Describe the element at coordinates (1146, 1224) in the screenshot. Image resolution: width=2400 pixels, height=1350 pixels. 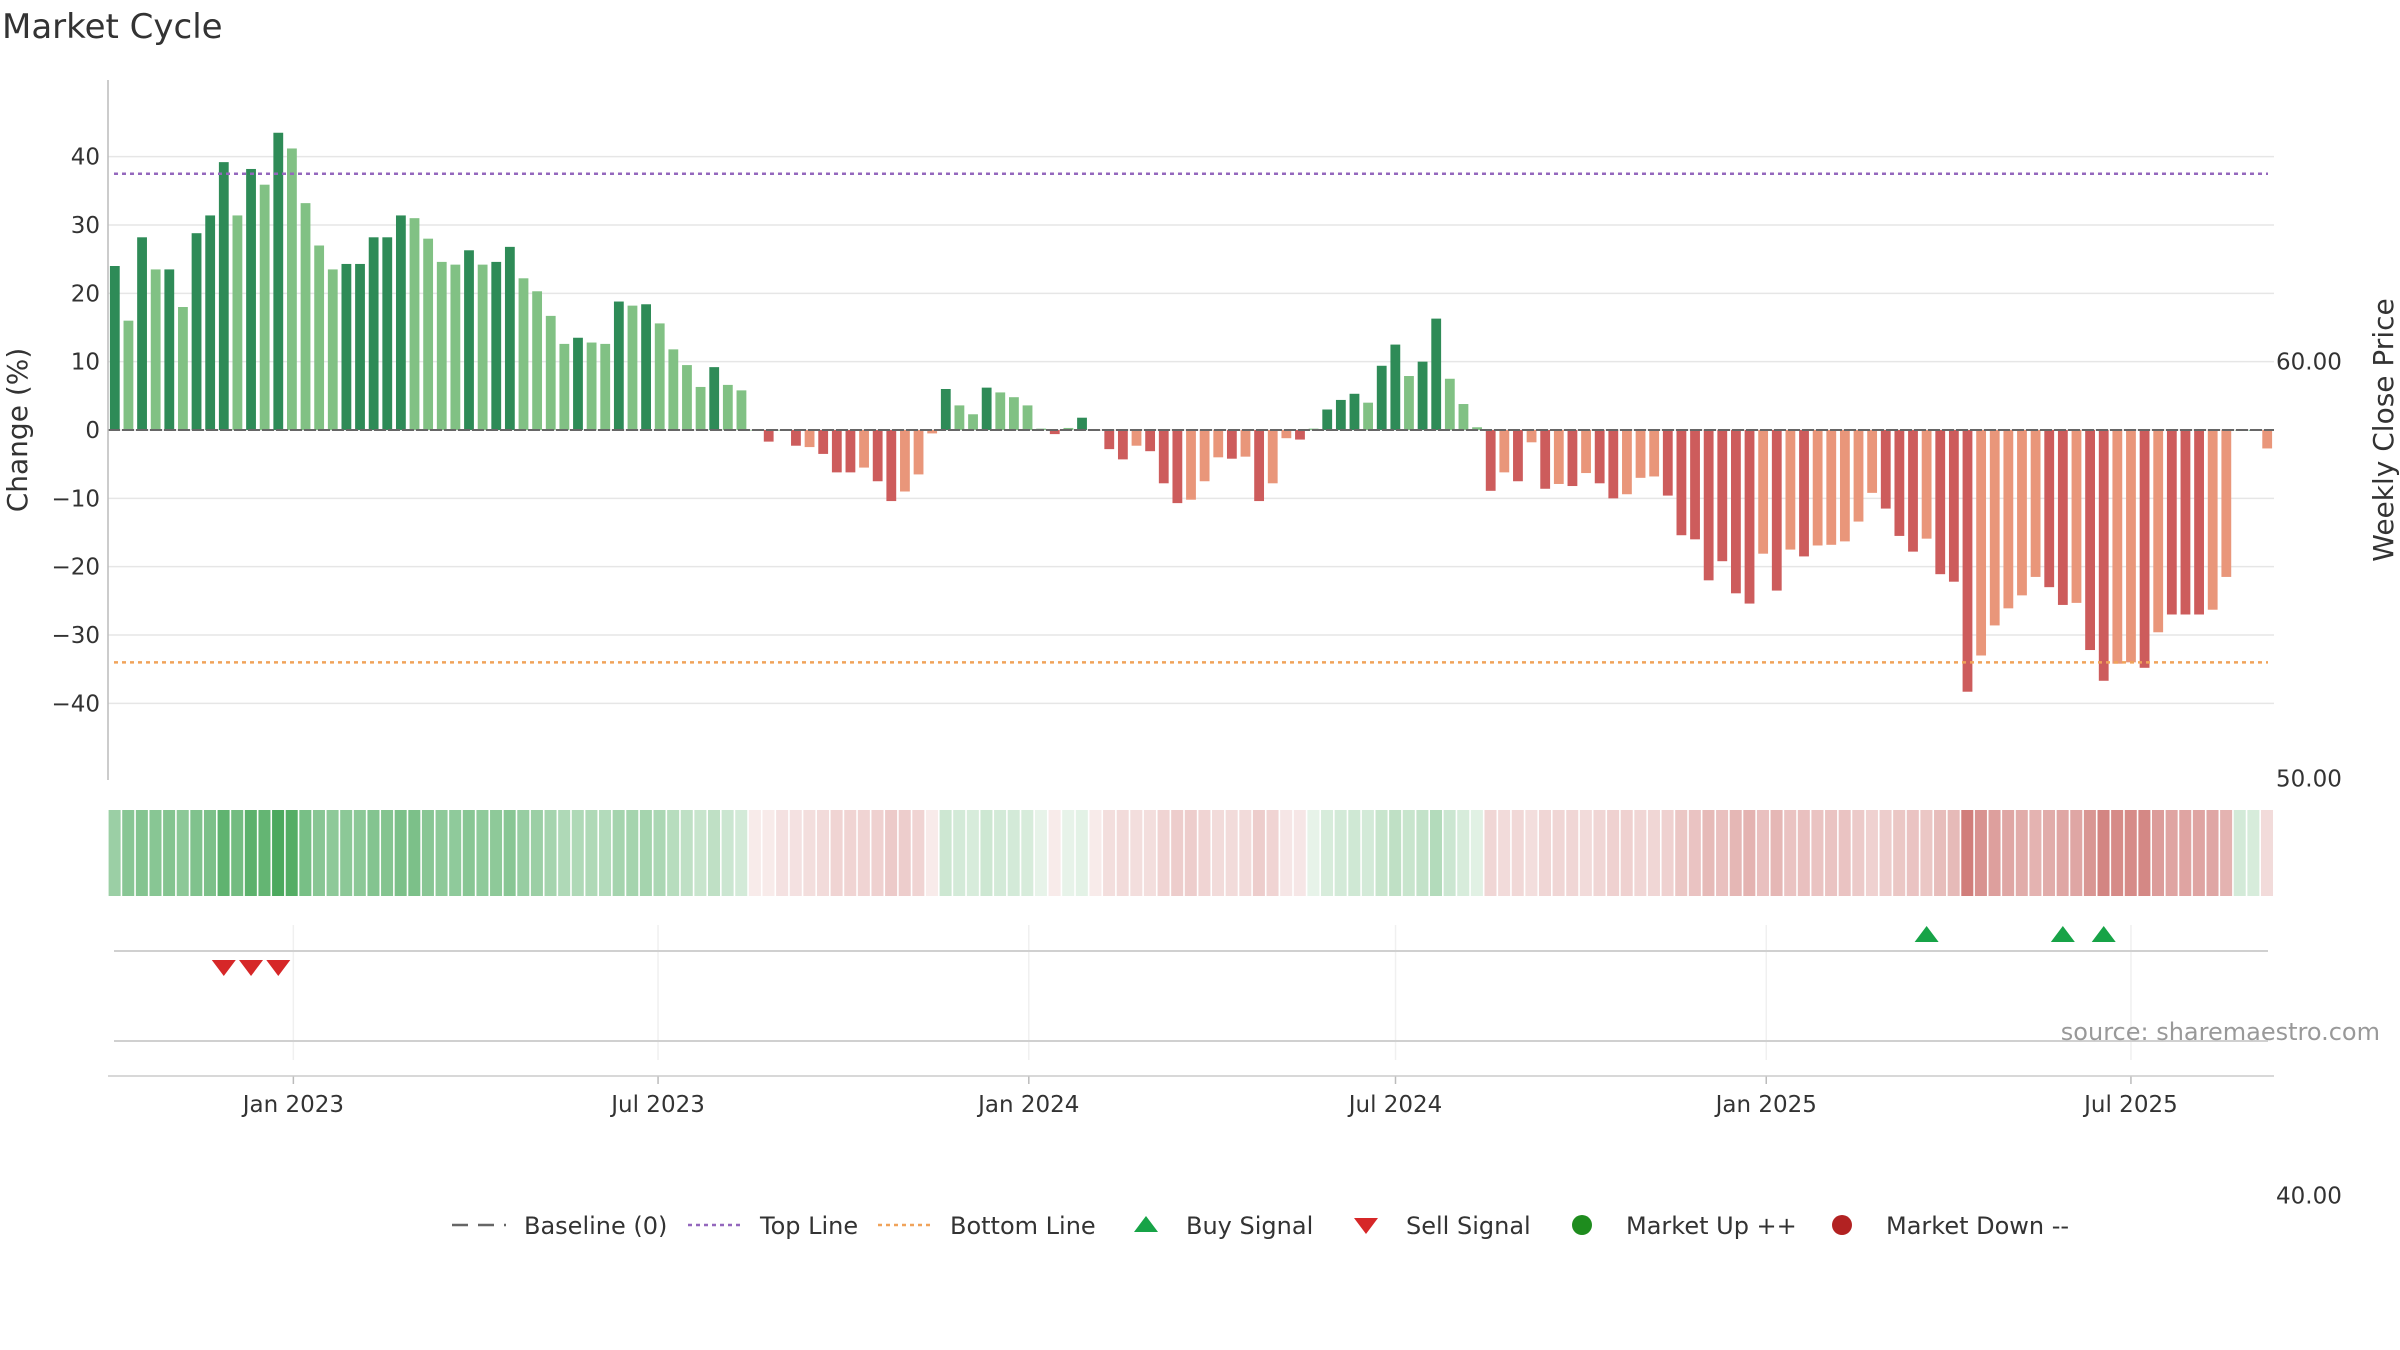
I see `legend-swatch-buy` at that location.